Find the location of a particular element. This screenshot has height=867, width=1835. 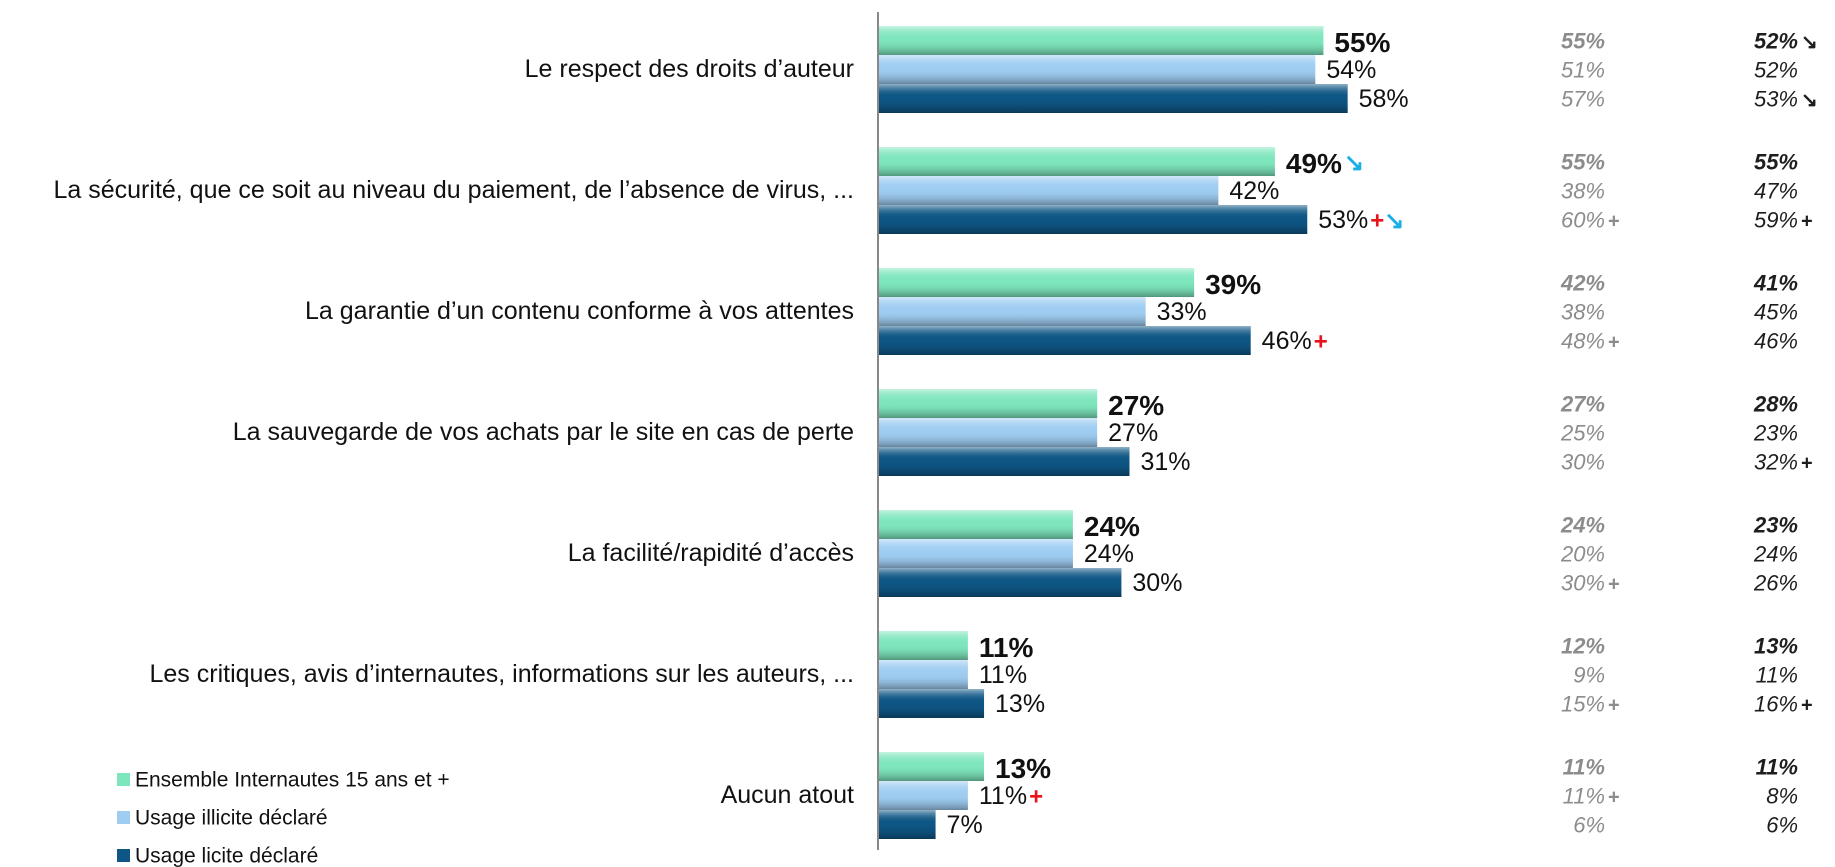

column-value: 9% is located at coordinates (1589, 674).